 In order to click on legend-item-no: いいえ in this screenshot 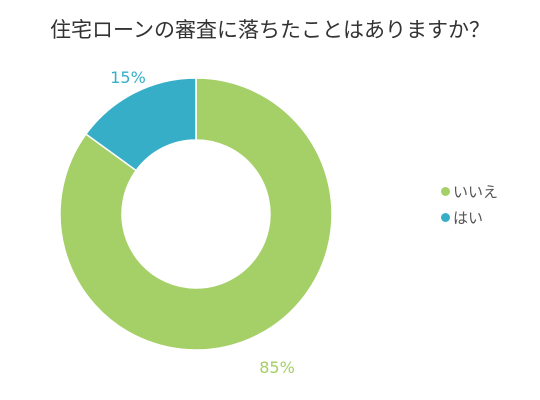, I will do `click(469, 191)`.